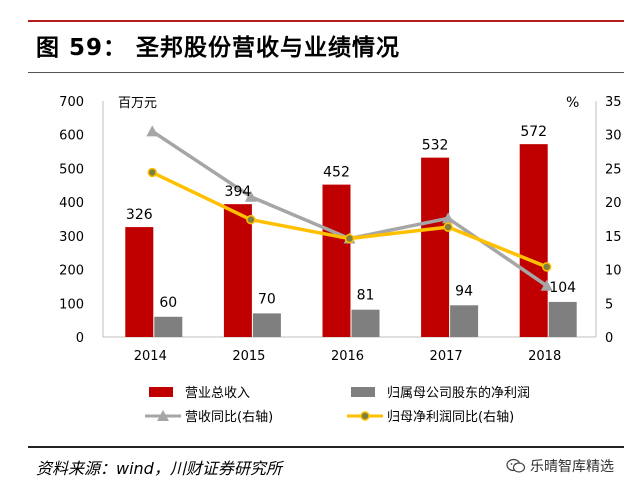 The image size is (640, 492). What do you see at coordinates (464, 291) in the screenshot?
I see `net-profit-data-label: 94` at bounding box center [464, 291].